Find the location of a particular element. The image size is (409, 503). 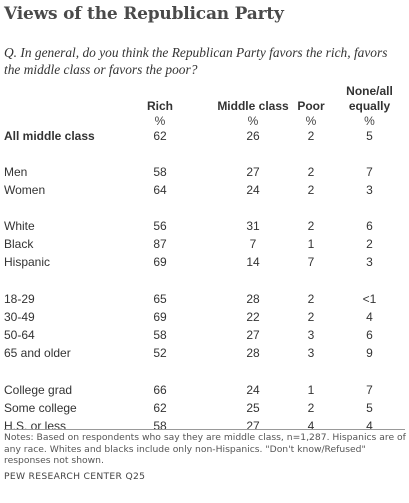

row-label: 18-29 is located at coordinates (19, 299).